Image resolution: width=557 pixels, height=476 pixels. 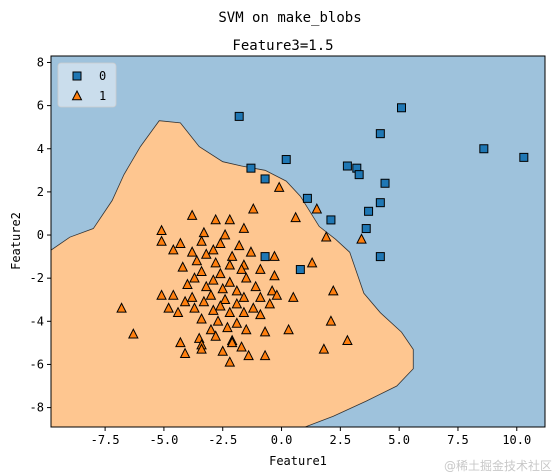 I want to click on x-tick-label: -5.0, so click(x=163, y=440).